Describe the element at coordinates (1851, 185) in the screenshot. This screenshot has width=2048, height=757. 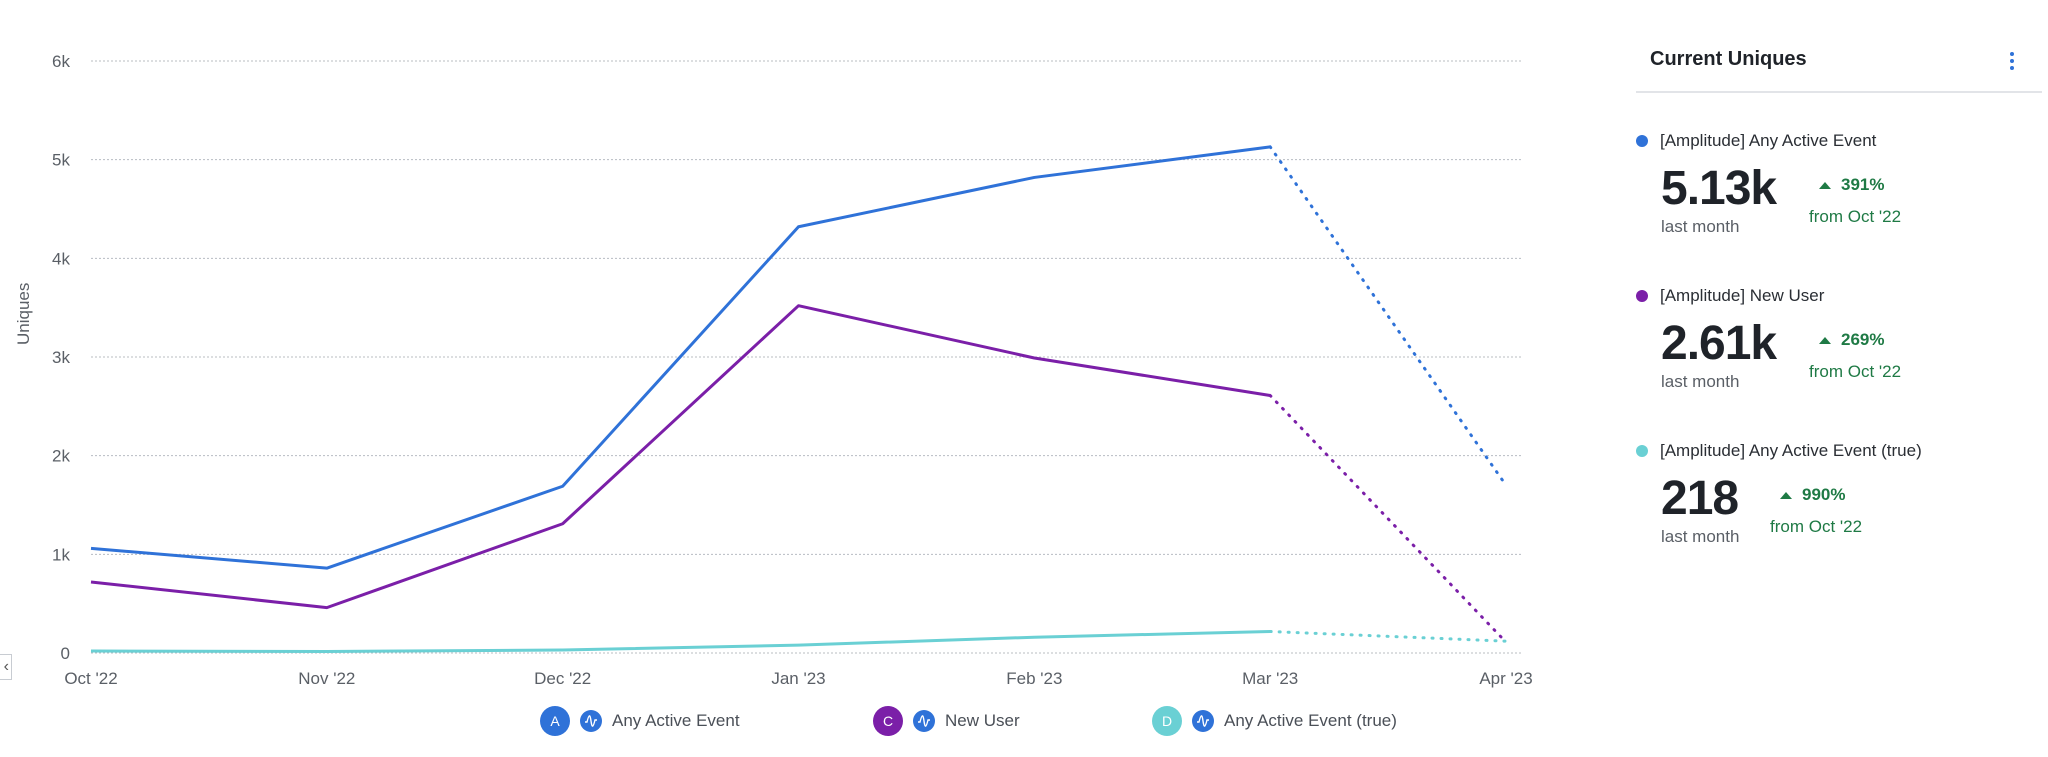
I see `metric-change: 391%` at that location.